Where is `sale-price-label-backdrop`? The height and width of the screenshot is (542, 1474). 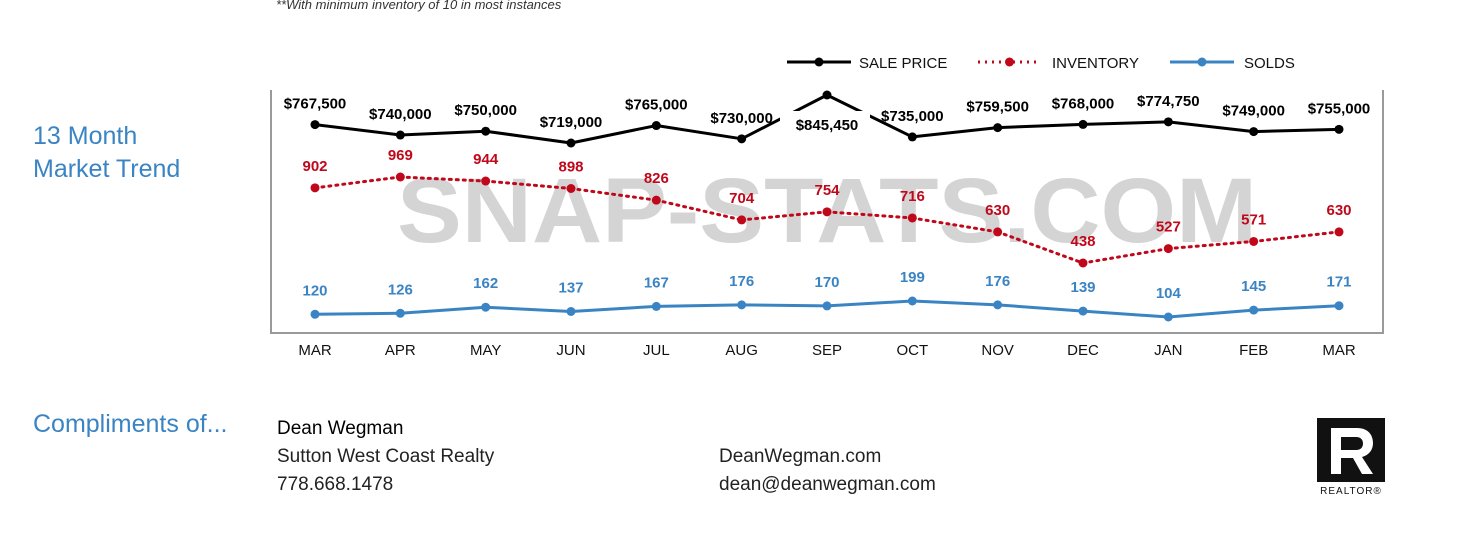
sale-price-label-backdrop is located at coordinates (825, 123).